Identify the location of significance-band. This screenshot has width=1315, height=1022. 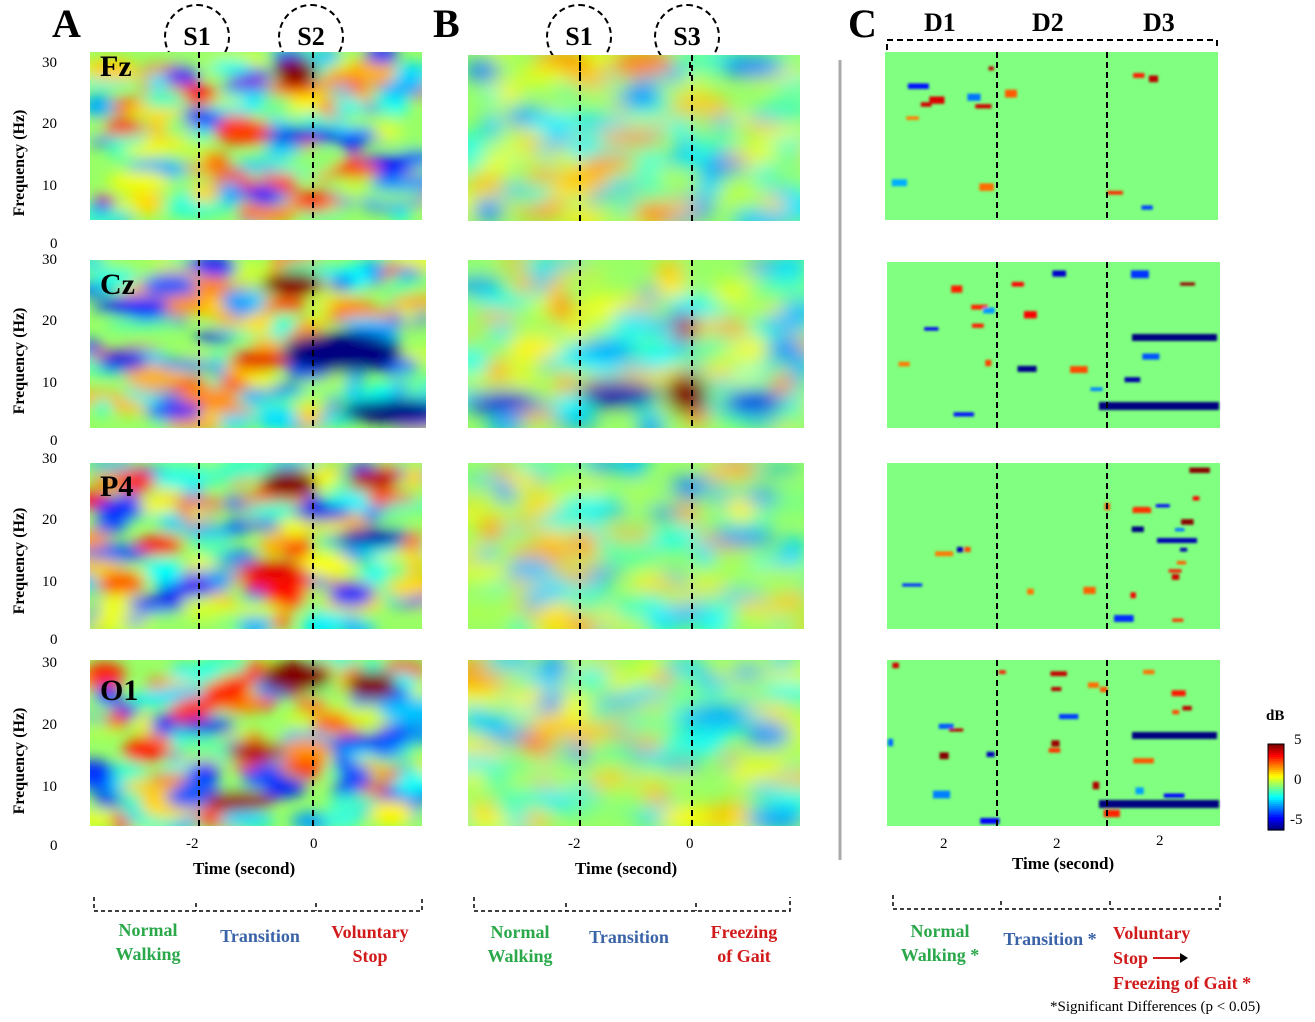
(1177, 540).